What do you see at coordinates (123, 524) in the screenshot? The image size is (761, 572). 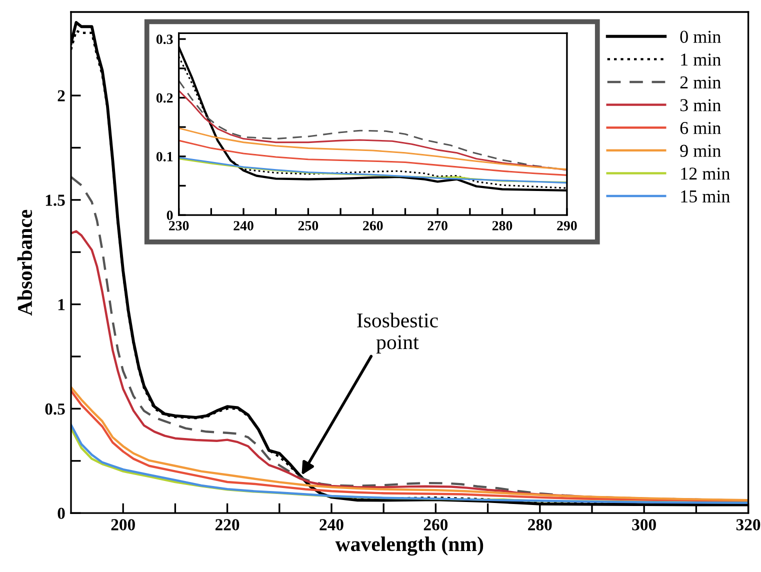 I see `x-tick-label: 200` at bounding box center [123, 524].